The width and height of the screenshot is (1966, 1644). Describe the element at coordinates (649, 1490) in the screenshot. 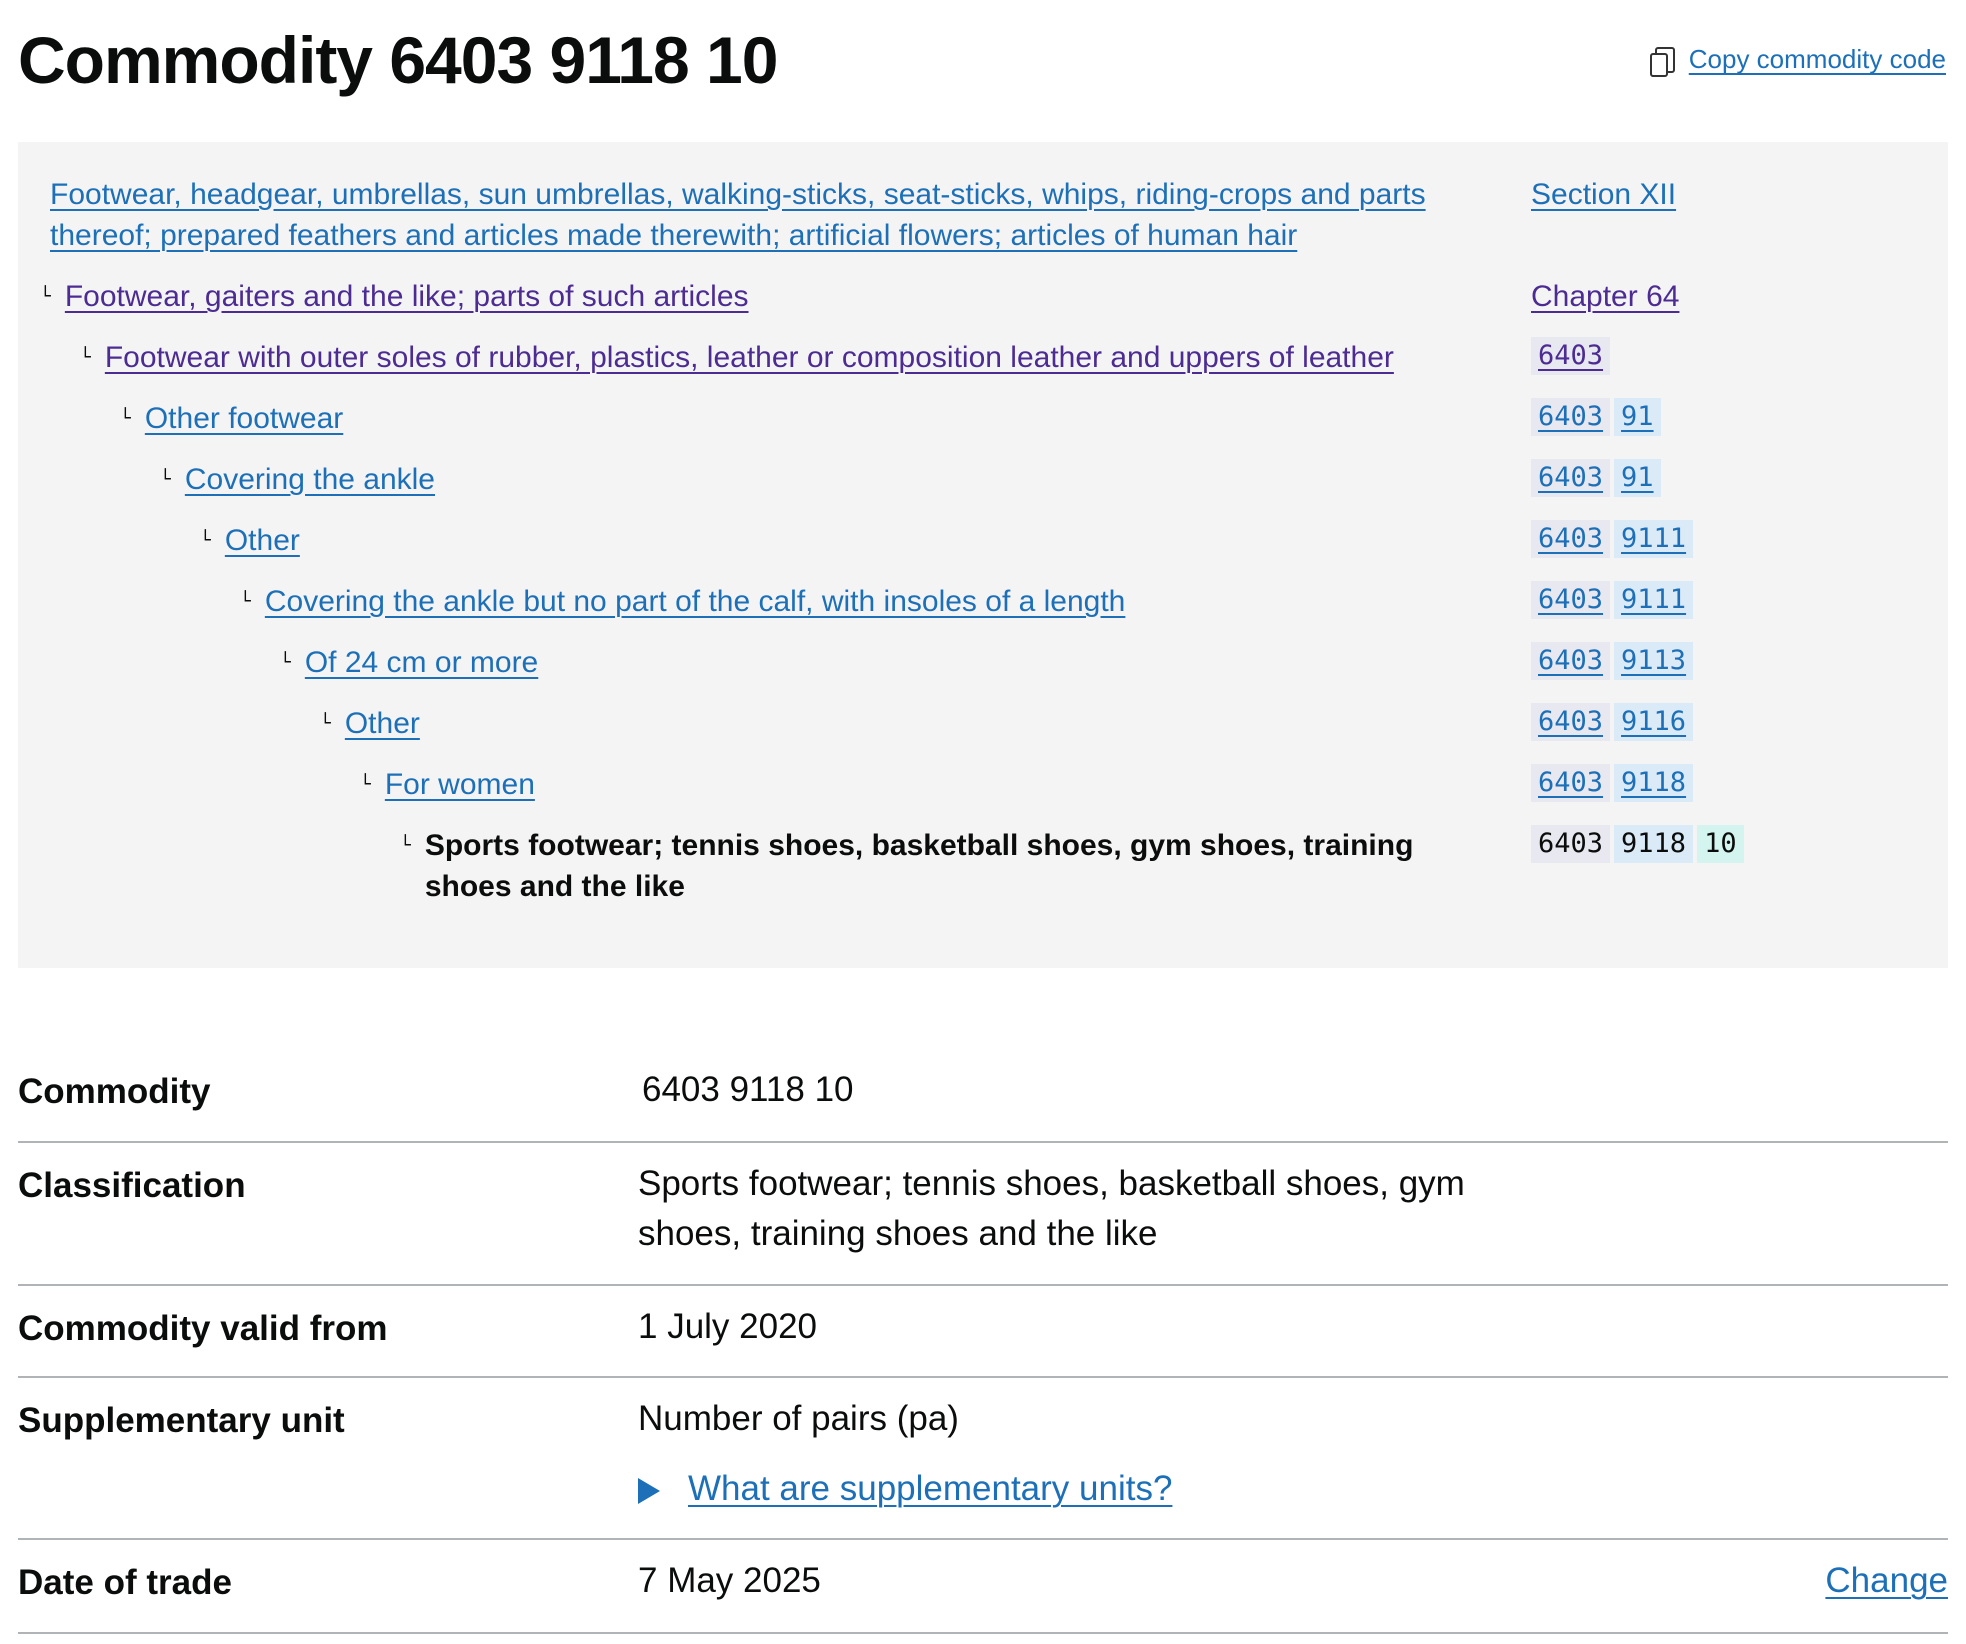

I see `triangle-right-icon` at that location.